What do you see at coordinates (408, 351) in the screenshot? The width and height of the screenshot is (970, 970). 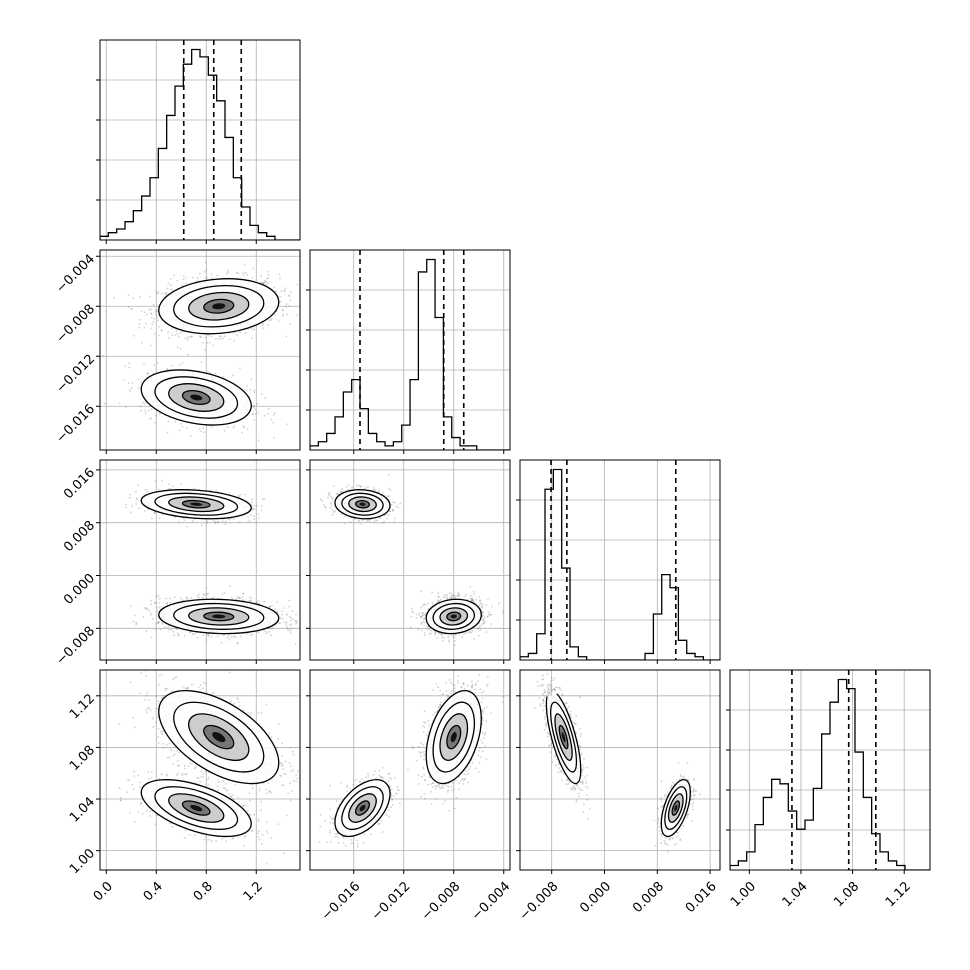 I see `histogram-panel` at bounding box center [408, 351].